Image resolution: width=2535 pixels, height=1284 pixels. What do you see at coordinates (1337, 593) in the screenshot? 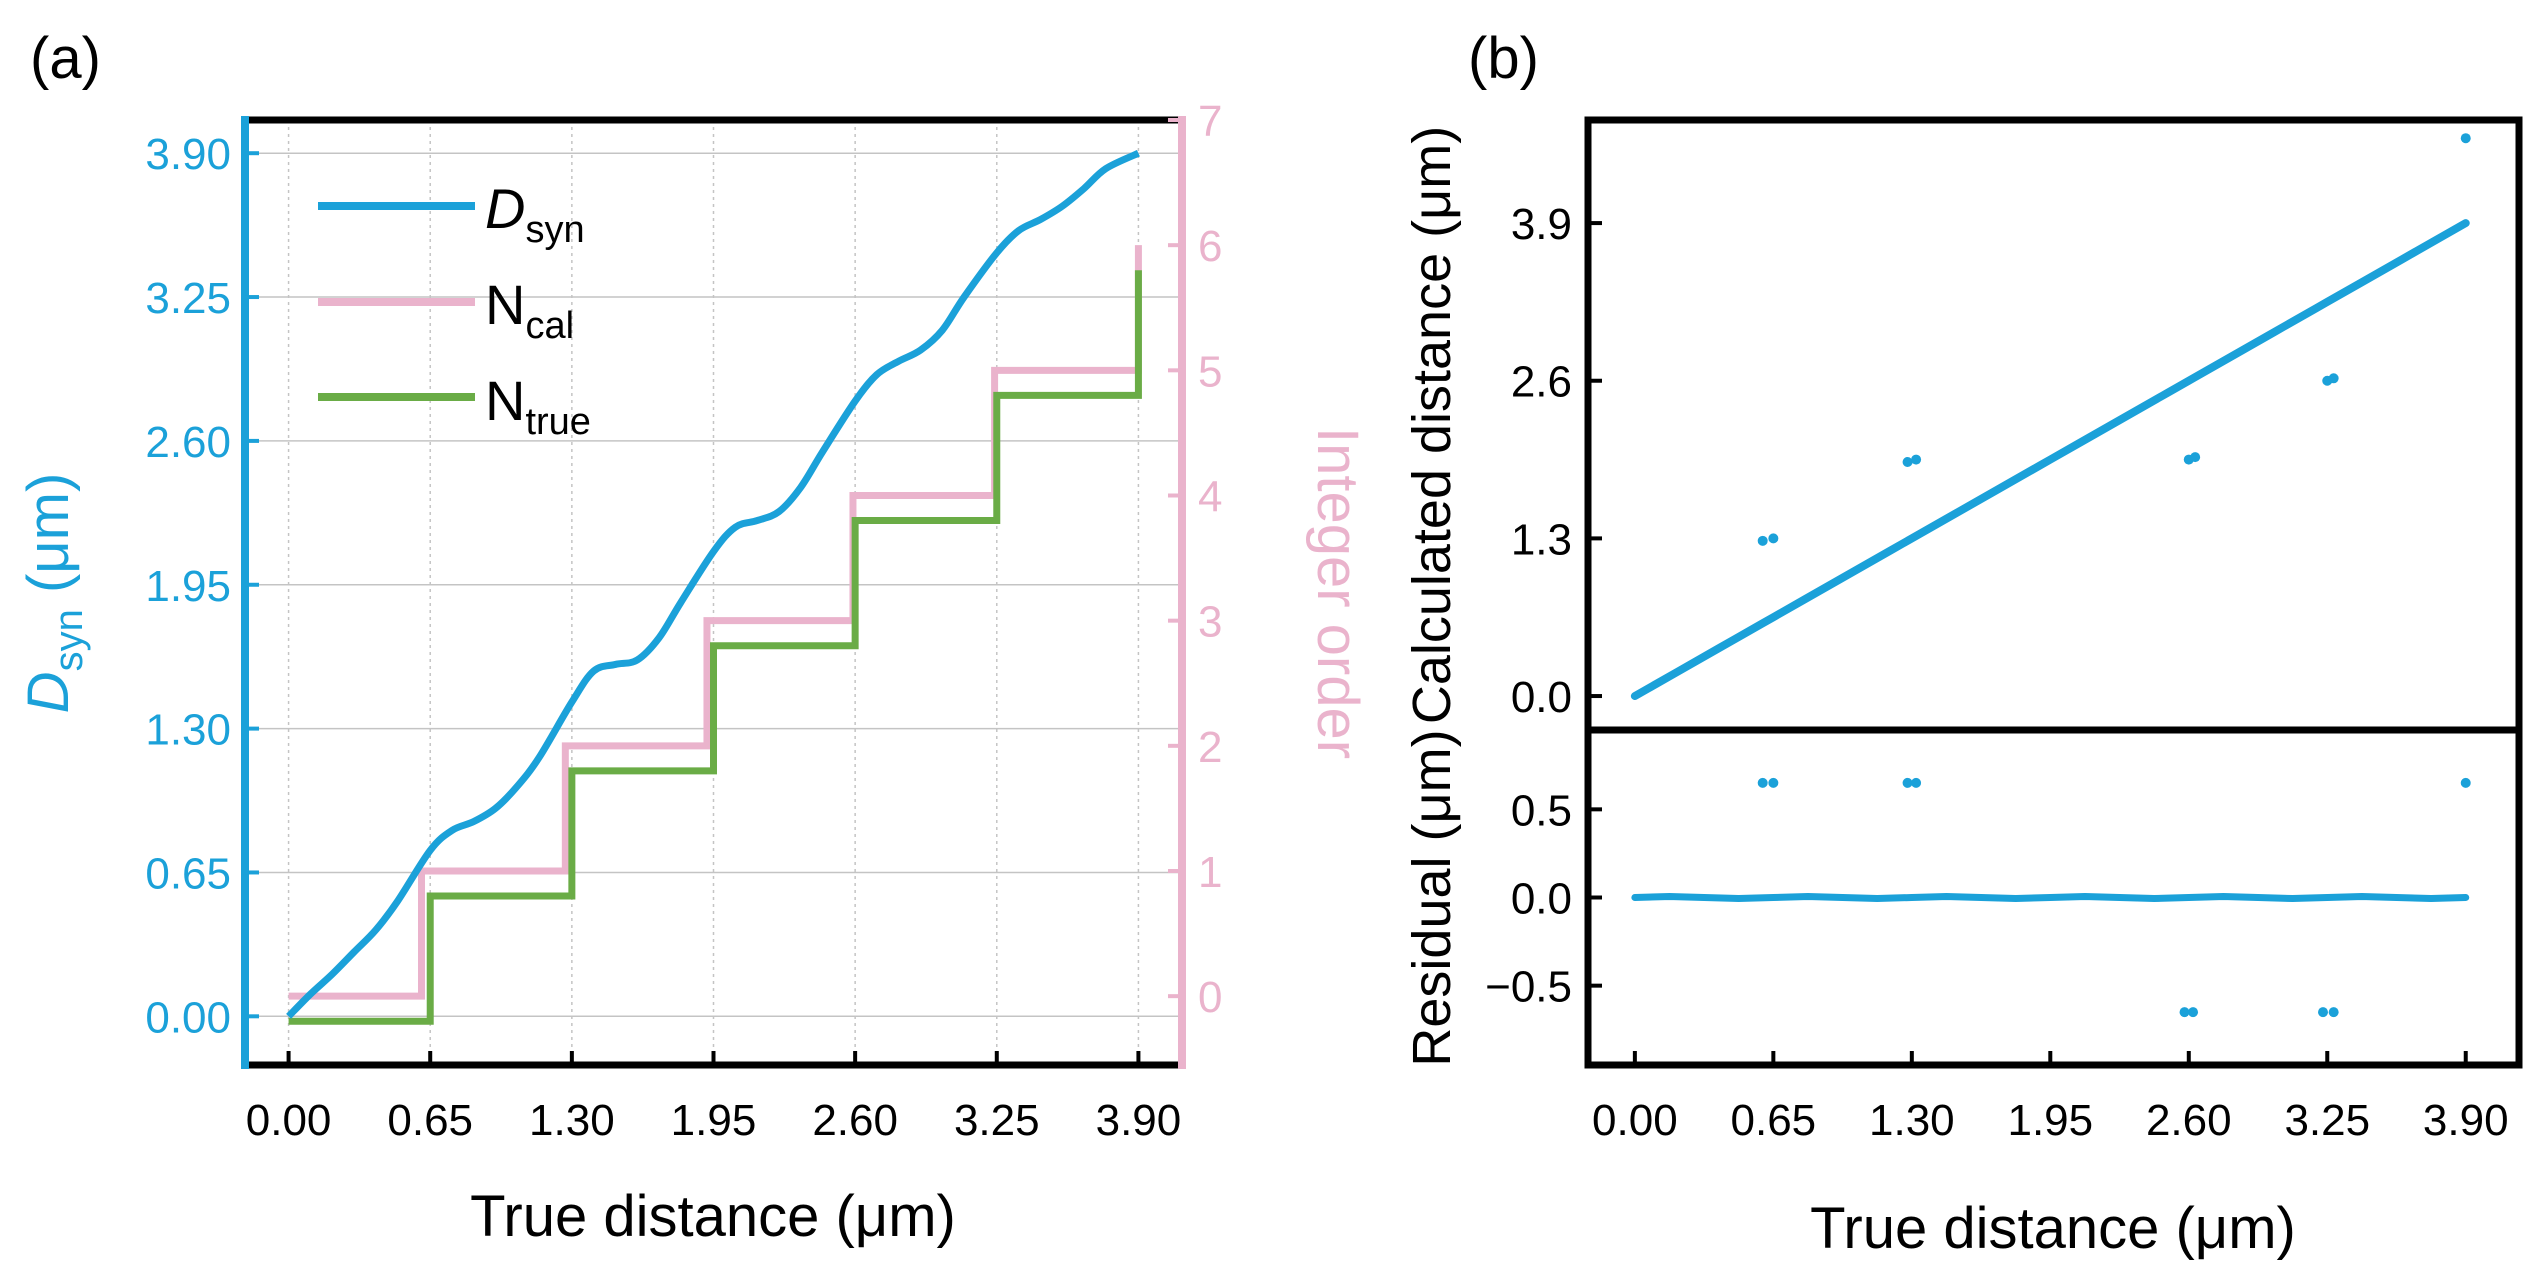
I see `panel-a-y2label: Integer order` at bounding box center [1337, 593].